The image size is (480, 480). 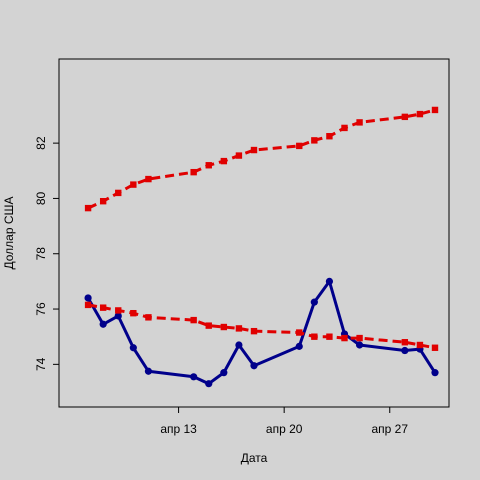 What do you see at coordinates (41, 364) in the screenshot?
I see `y-tick-label: 74` at bounding box center [41, 364].